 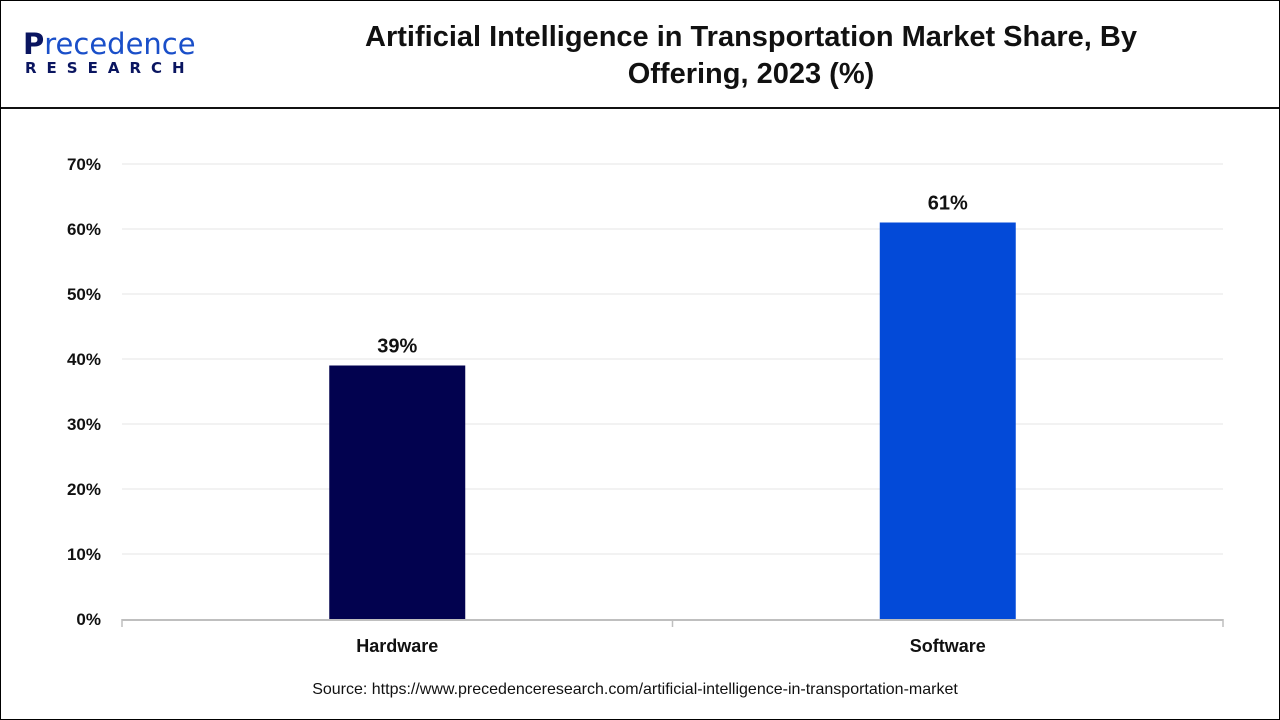 I want to click on y-tick-label: 60%, so click(x=84, y=229).